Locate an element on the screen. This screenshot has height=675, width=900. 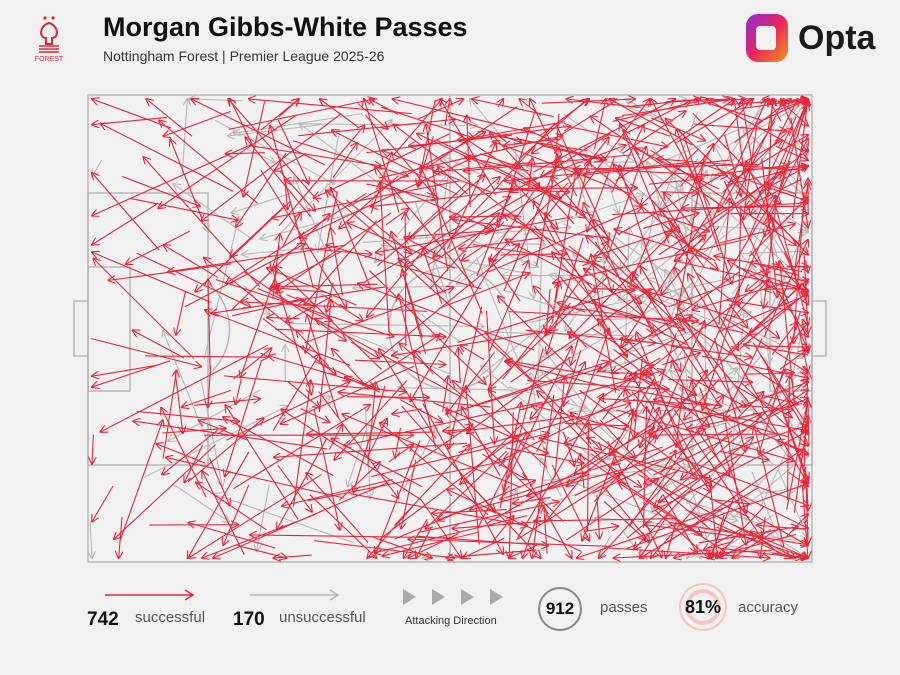
opta-logo: Opta is located at coordinates (808, 38).